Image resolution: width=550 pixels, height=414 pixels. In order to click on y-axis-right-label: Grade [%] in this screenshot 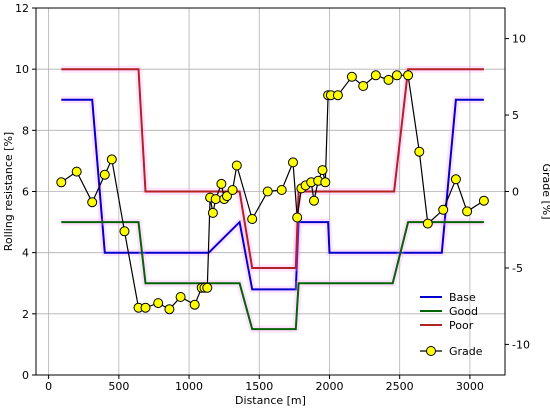, I will do `click(545, 191)`.